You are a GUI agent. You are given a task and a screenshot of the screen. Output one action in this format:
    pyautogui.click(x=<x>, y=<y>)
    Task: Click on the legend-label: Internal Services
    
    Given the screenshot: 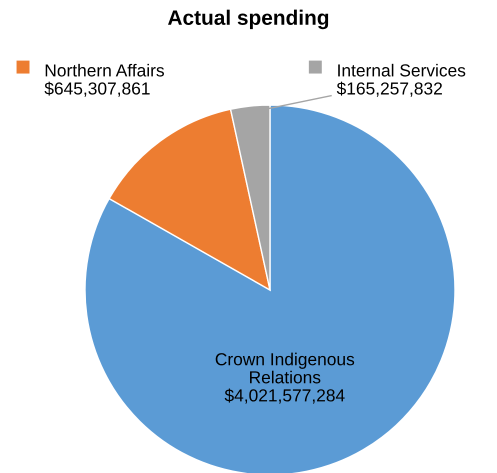 What is the action you would take?
    pyautogui.click(x=402, y=70)
    